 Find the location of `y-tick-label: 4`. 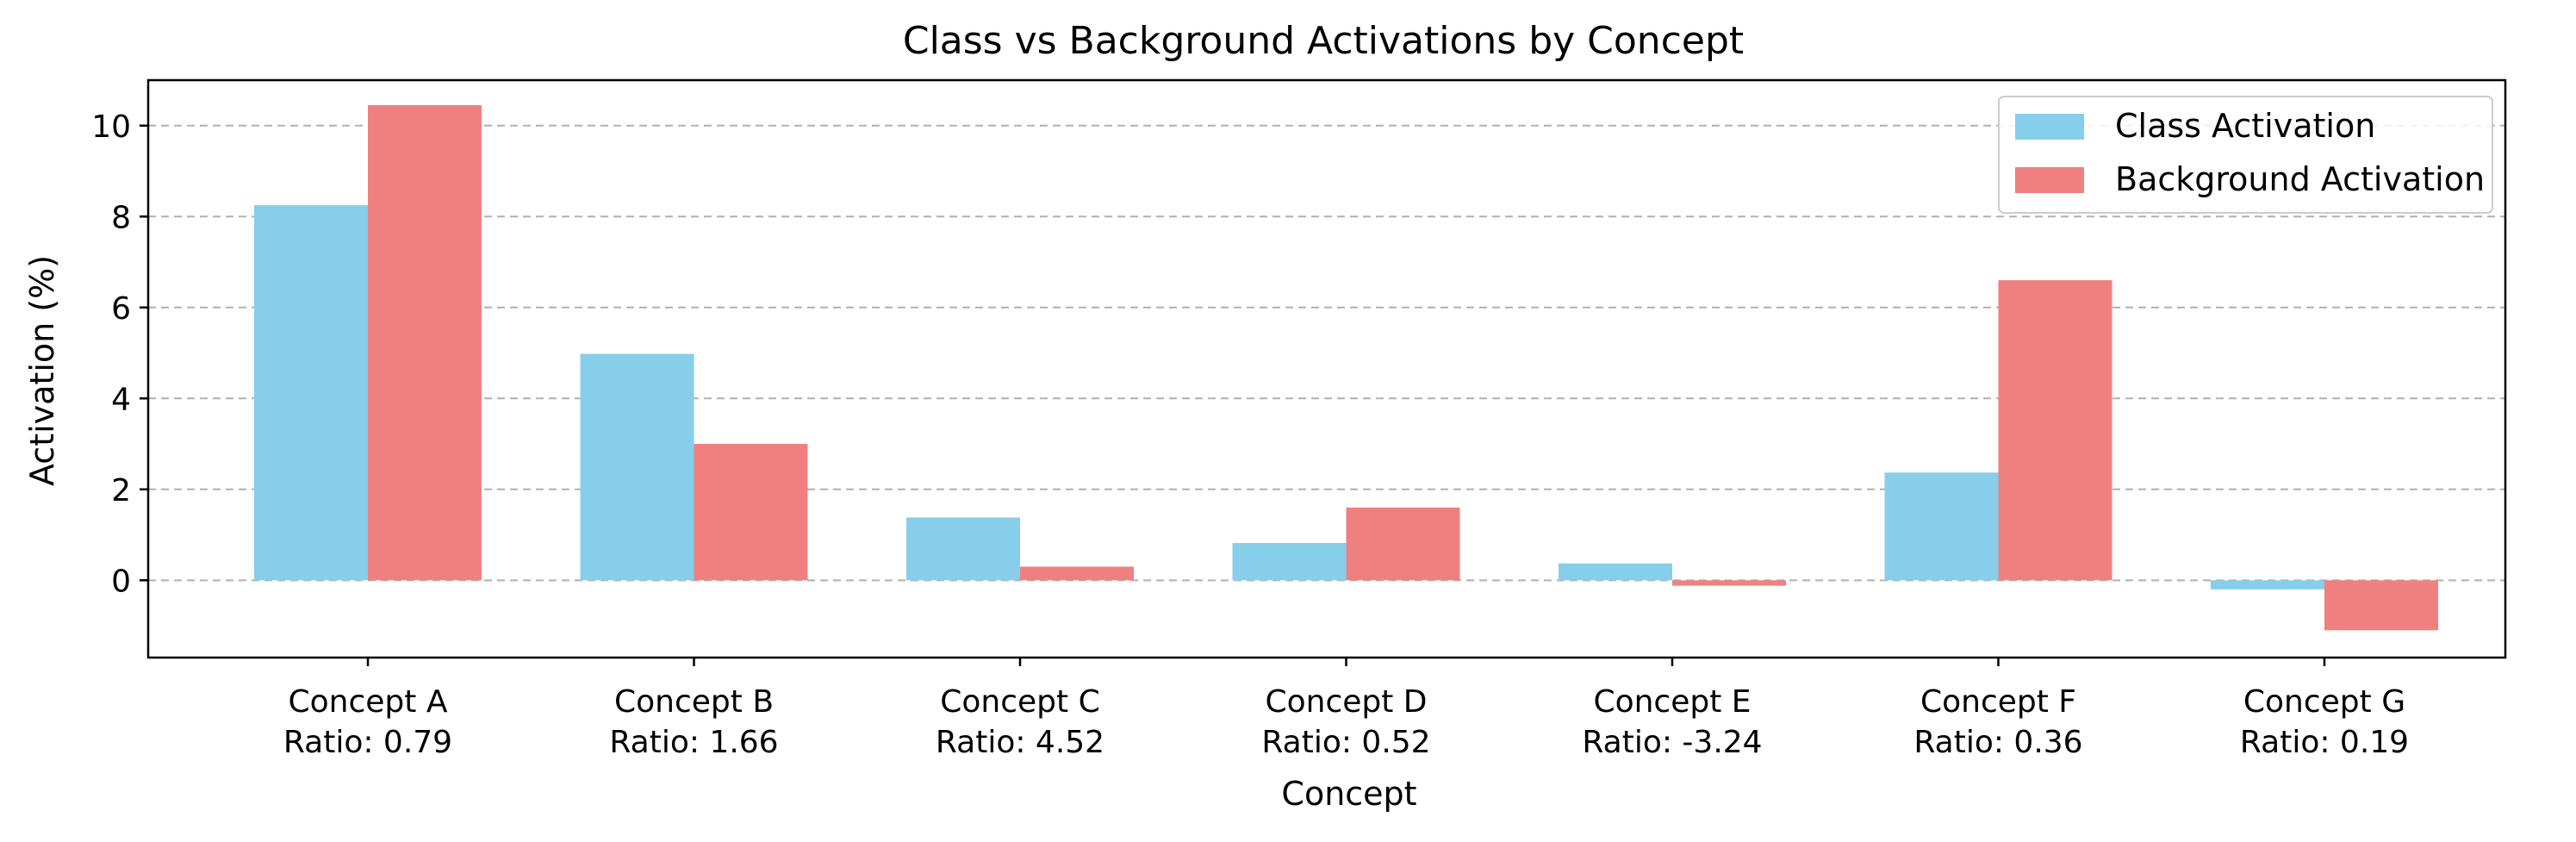

y-tick-label: 4 is located at coordinates (121, 399).